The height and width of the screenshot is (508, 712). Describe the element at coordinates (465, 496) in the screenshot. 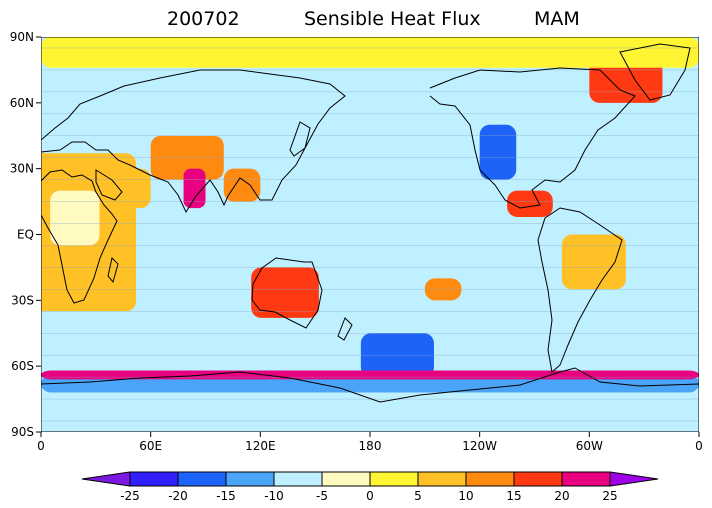

I see `colorbar-label: 10` at that location.